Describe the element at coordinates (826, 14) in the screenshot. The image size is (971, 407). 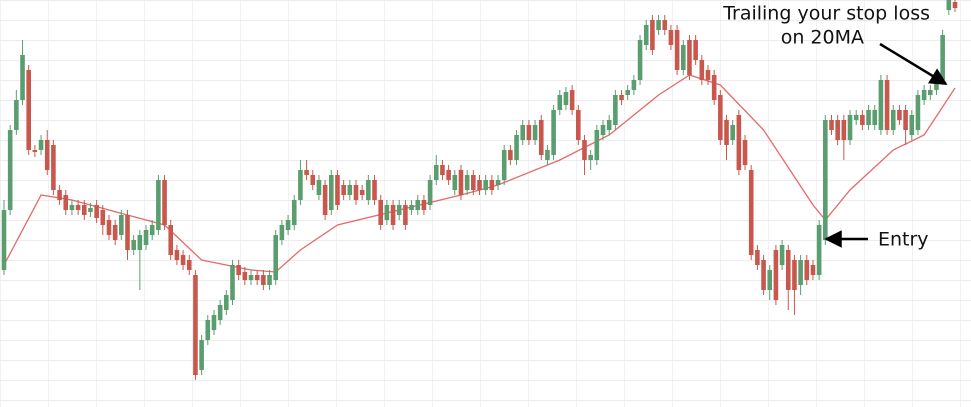
I see `annotation: Trailing your stop loss` at that location.